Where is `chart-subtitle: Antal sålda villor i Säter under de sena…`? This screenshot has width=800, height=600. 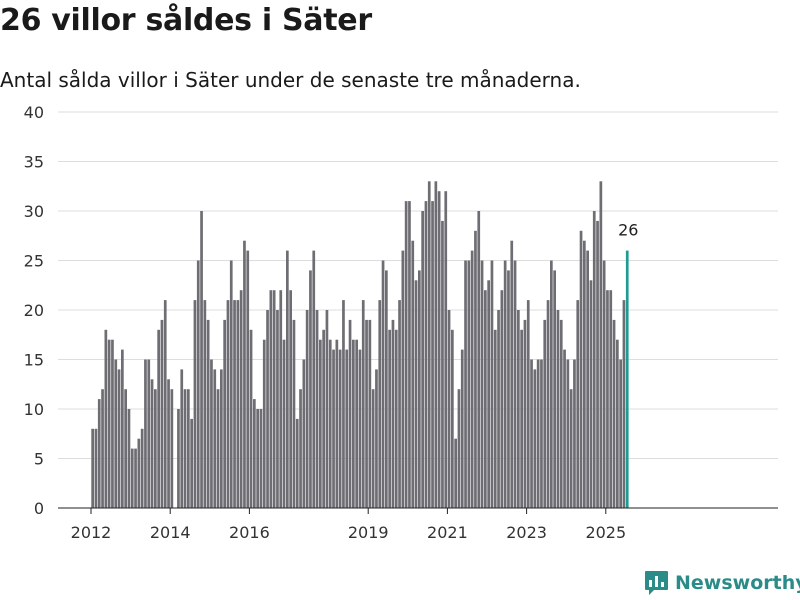 chart-subtitle: Antal sålda villor i Säter under de sena… is located at coordinates (290, 80).